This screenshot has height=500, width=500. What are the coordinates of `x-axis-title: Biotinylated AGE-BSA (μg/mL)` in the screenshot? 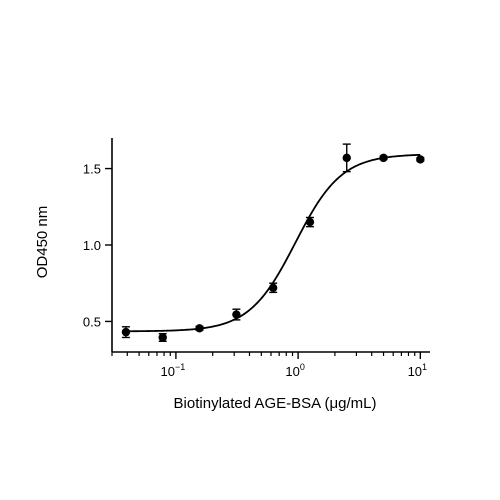 It's located at (275, 403).